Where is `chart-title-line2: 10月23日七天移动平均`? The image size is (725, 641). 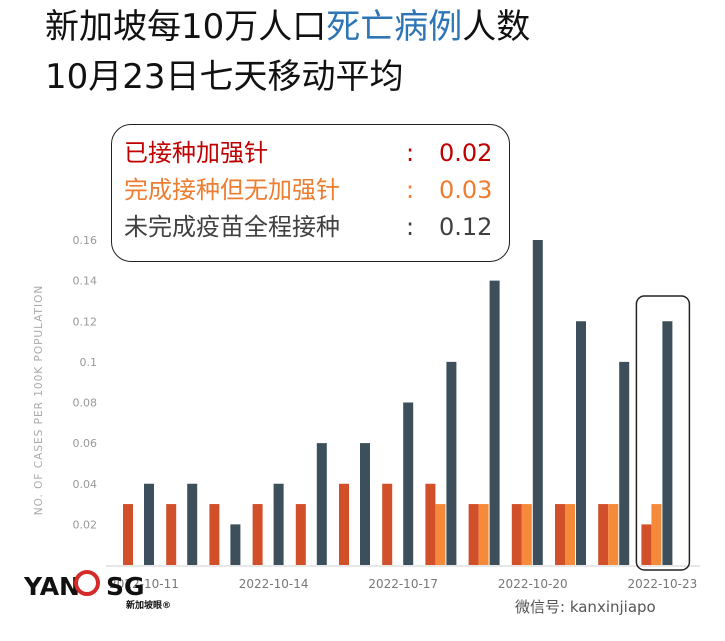 chart-title-line2: 10月23日七天移动平均 is located at coordinates (224, 77).